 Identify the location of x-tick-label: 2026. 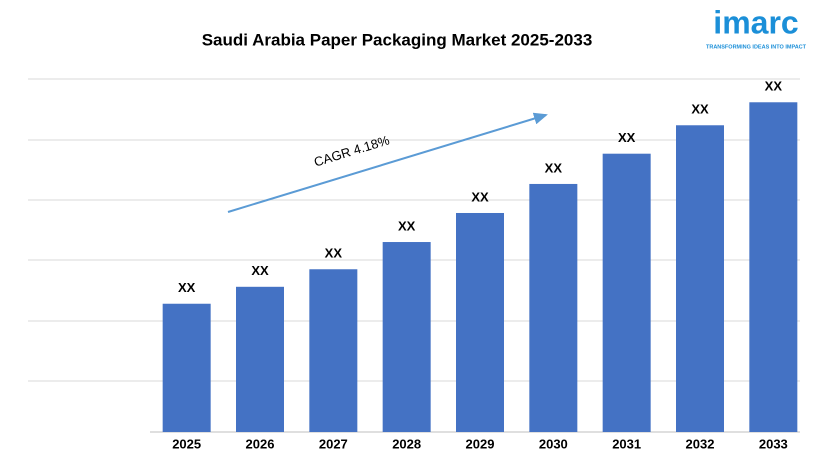
(260, 443).